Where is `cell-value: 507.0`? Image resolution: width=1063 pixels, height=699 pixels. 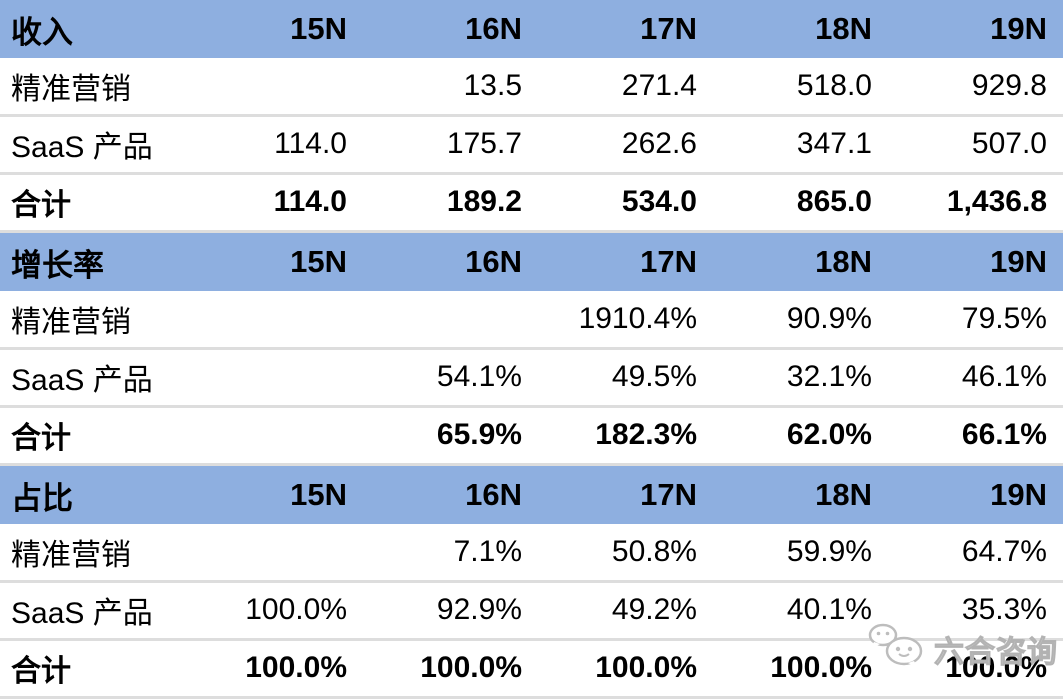 cell-value: 507.0 is located at coordinates (1009, 144).